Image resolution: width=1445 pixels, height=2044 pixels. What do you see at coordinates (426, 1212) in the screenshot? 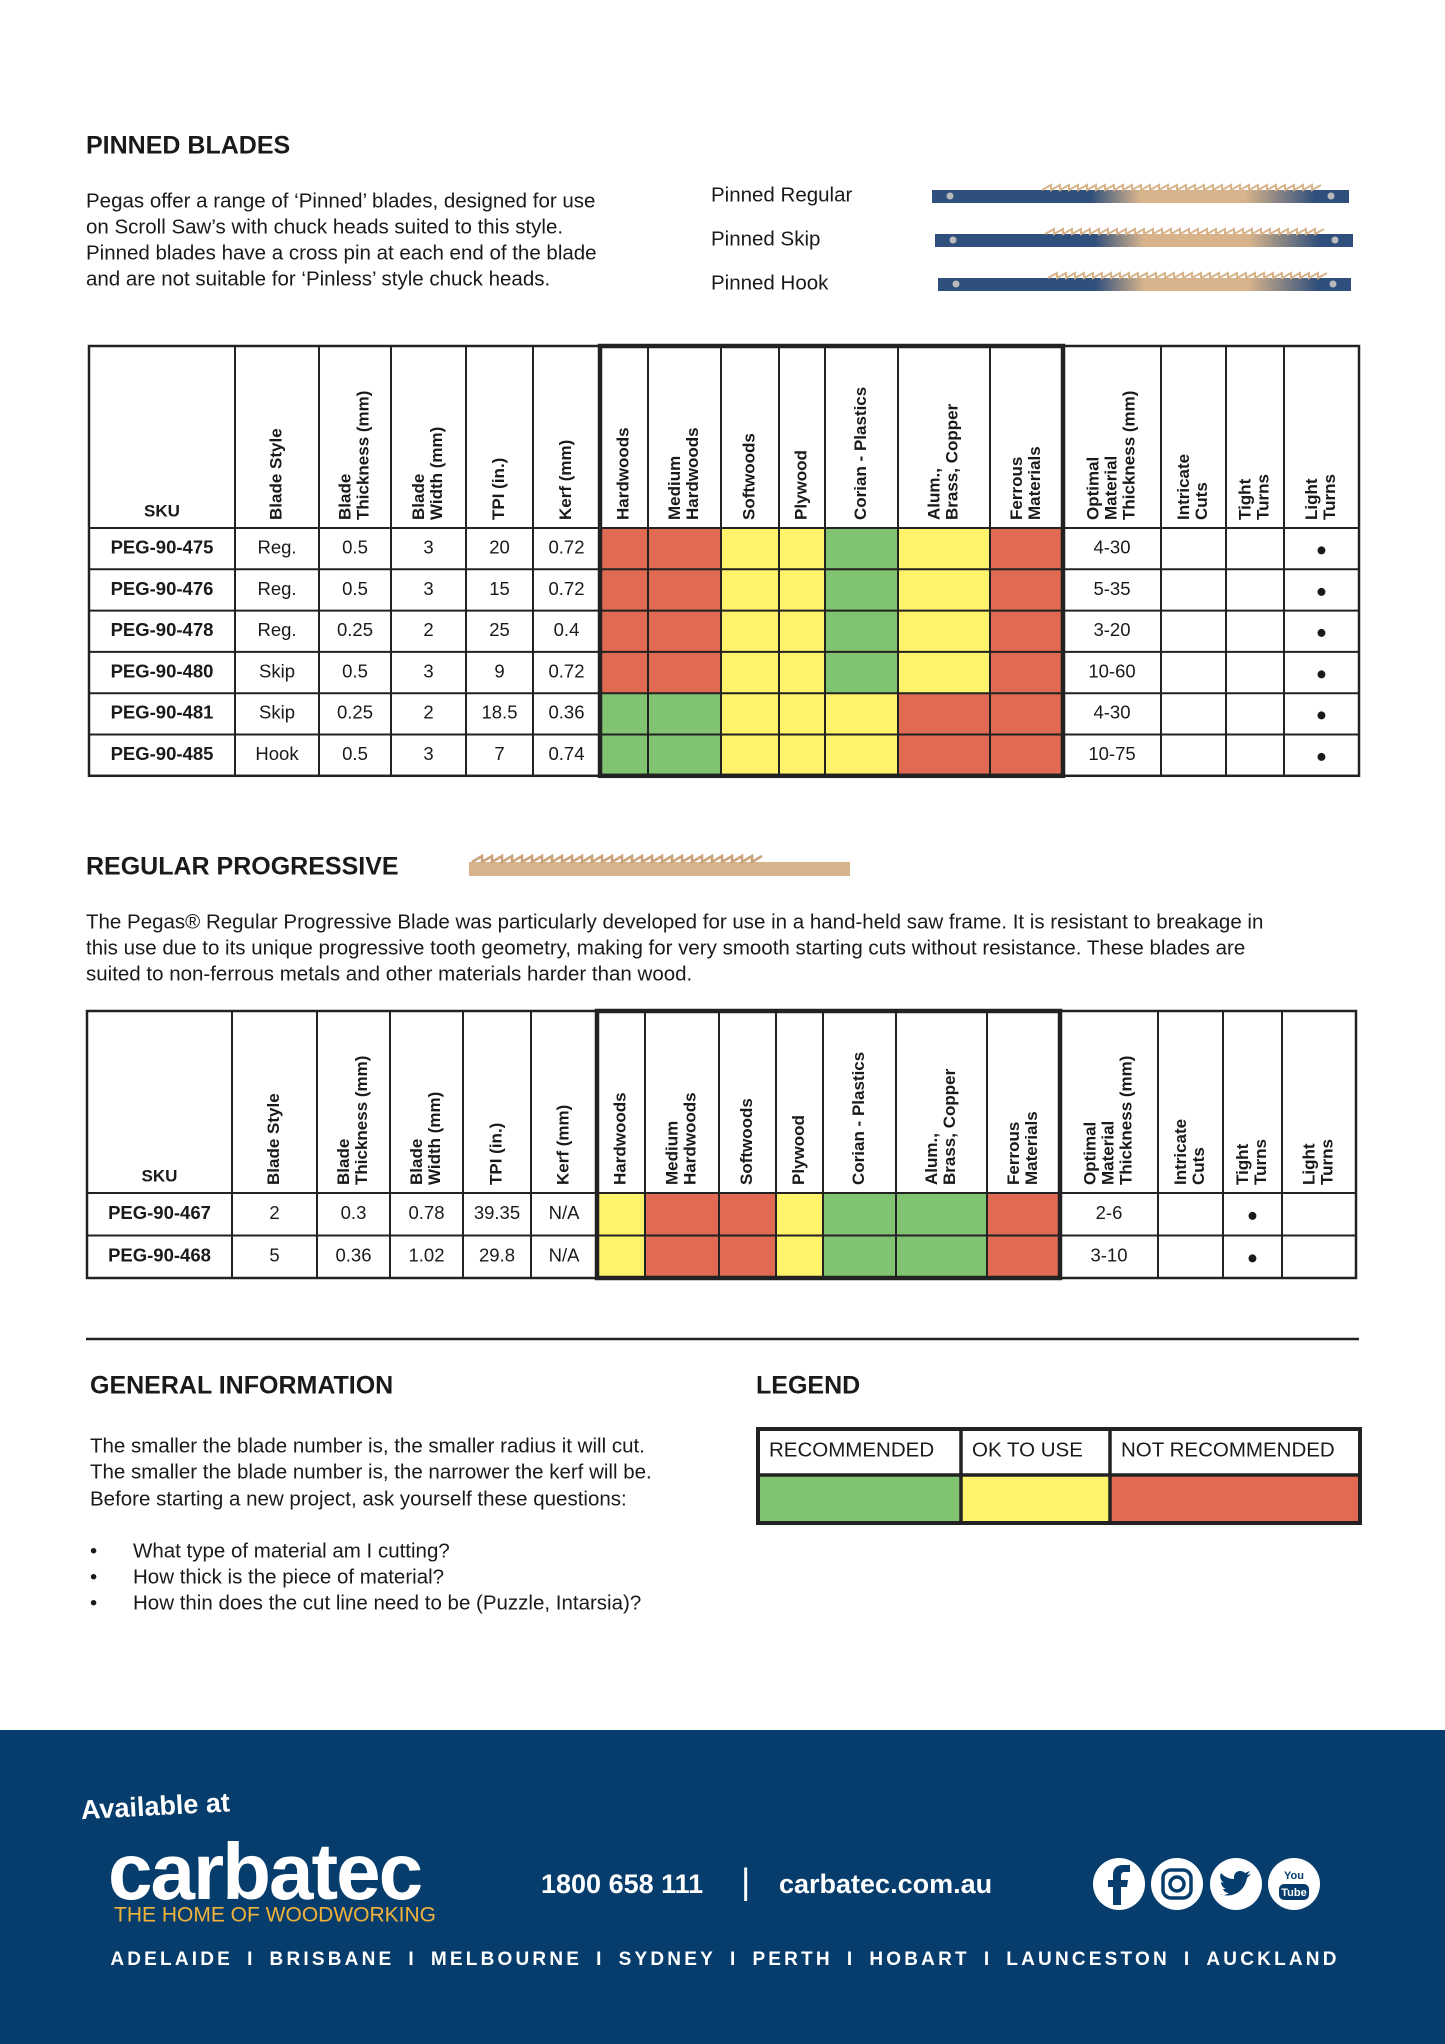
I see `table-cell: 0.78` at bounding box center [426, 1212].